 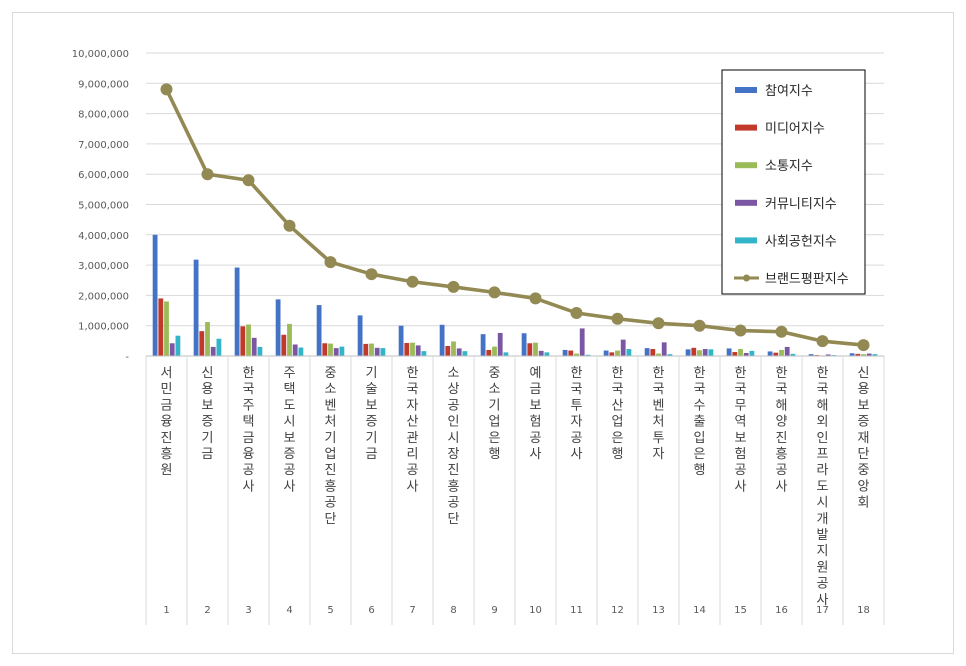 What do you see at coordinates (576, 610) in the screenshot?
I see `rank-label: 11` at bounding box center [576, 610].